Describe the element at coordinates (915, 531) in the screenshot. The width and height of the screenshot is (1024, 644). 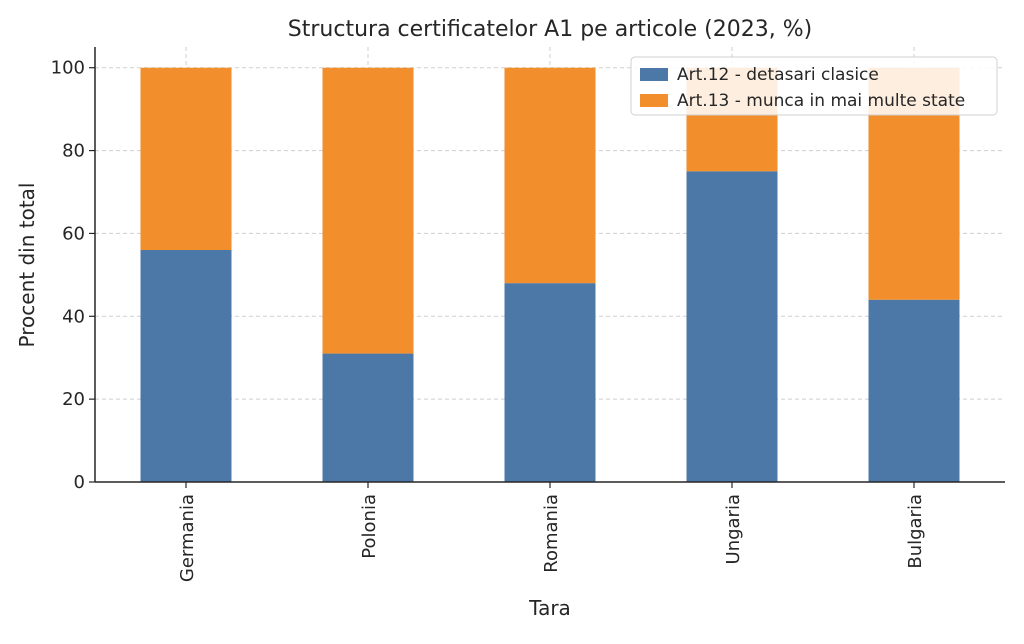
I see `x-tick-label-bulgaria: Bulgaria` at that location.